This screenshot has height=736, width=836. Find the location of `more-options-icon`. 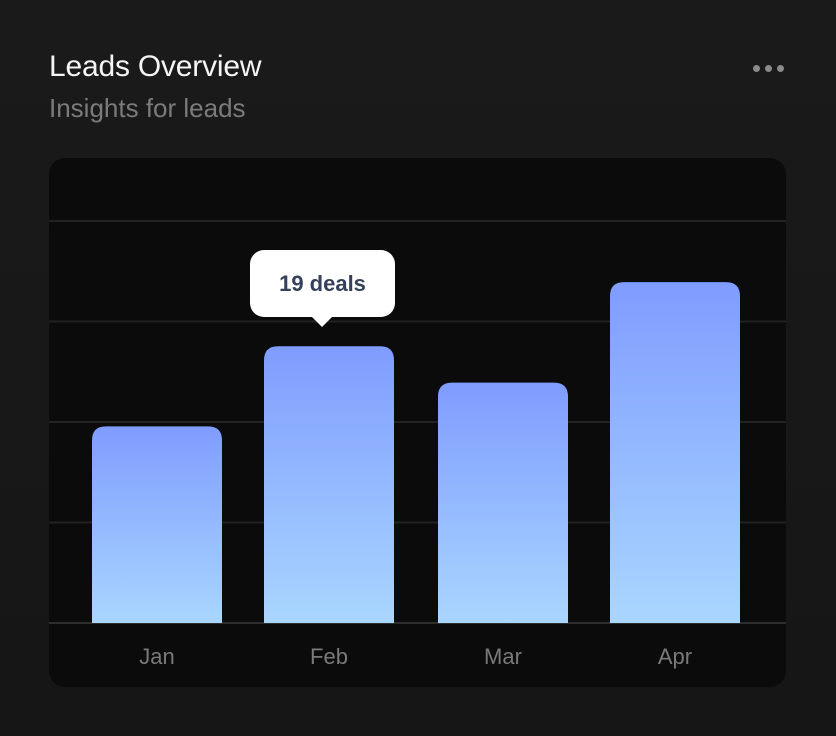

more-options-icon is located at coordinates (768, 68).